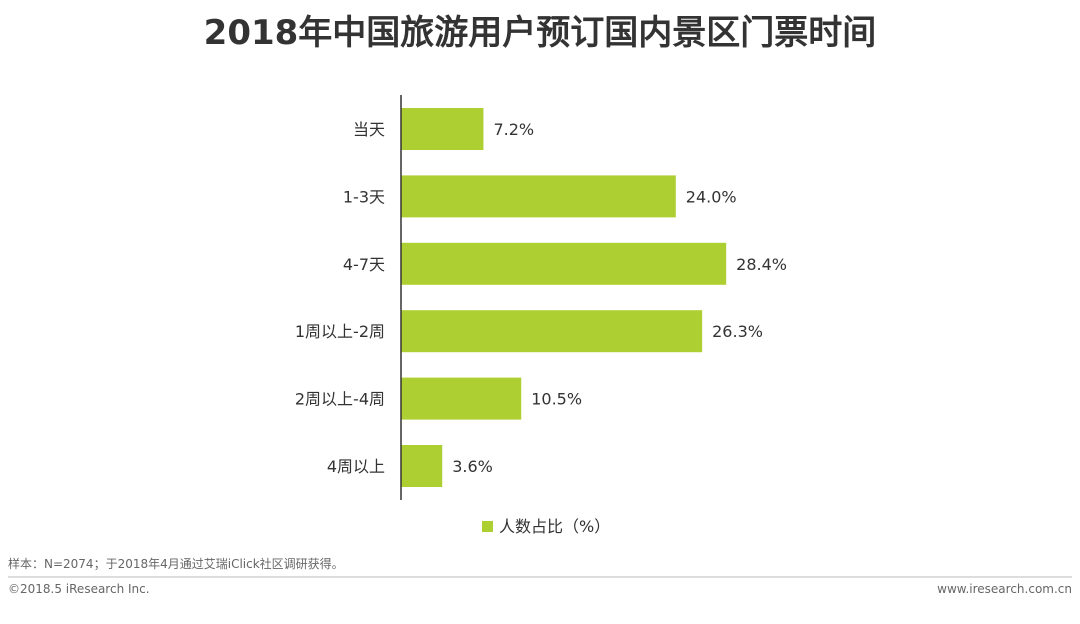 The width and height of the screenshot is (1080, 624). I want to click on value-label-1: 24.0%, so click(711, 196).